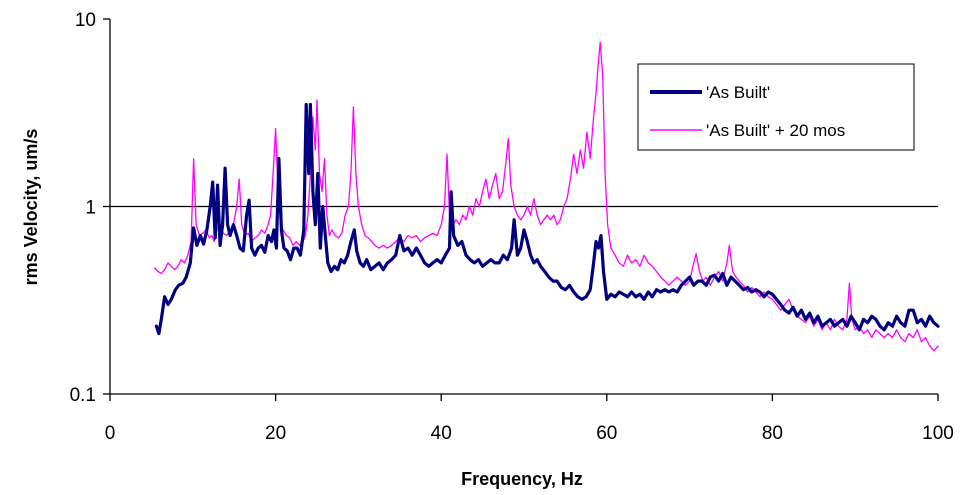  I want to click on y-tick-label: 10, so click(85, 20).